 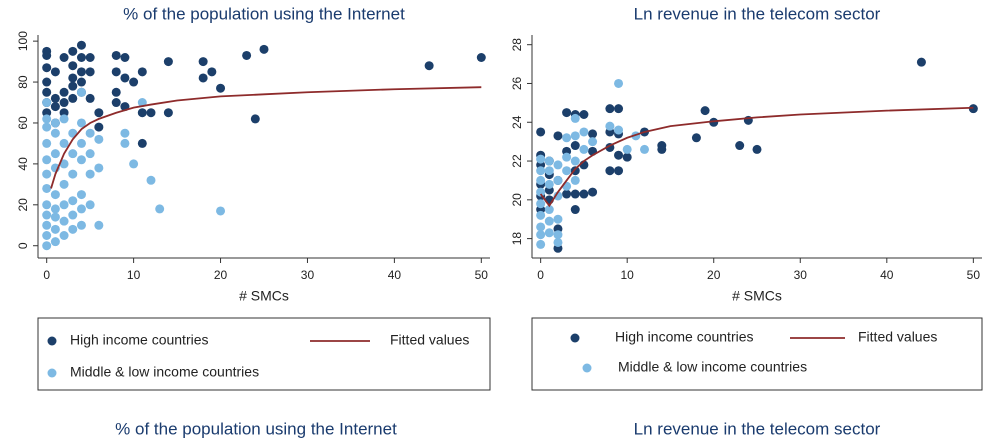 I want to click on y-tick-label: 24, so click(x=517, y=122).